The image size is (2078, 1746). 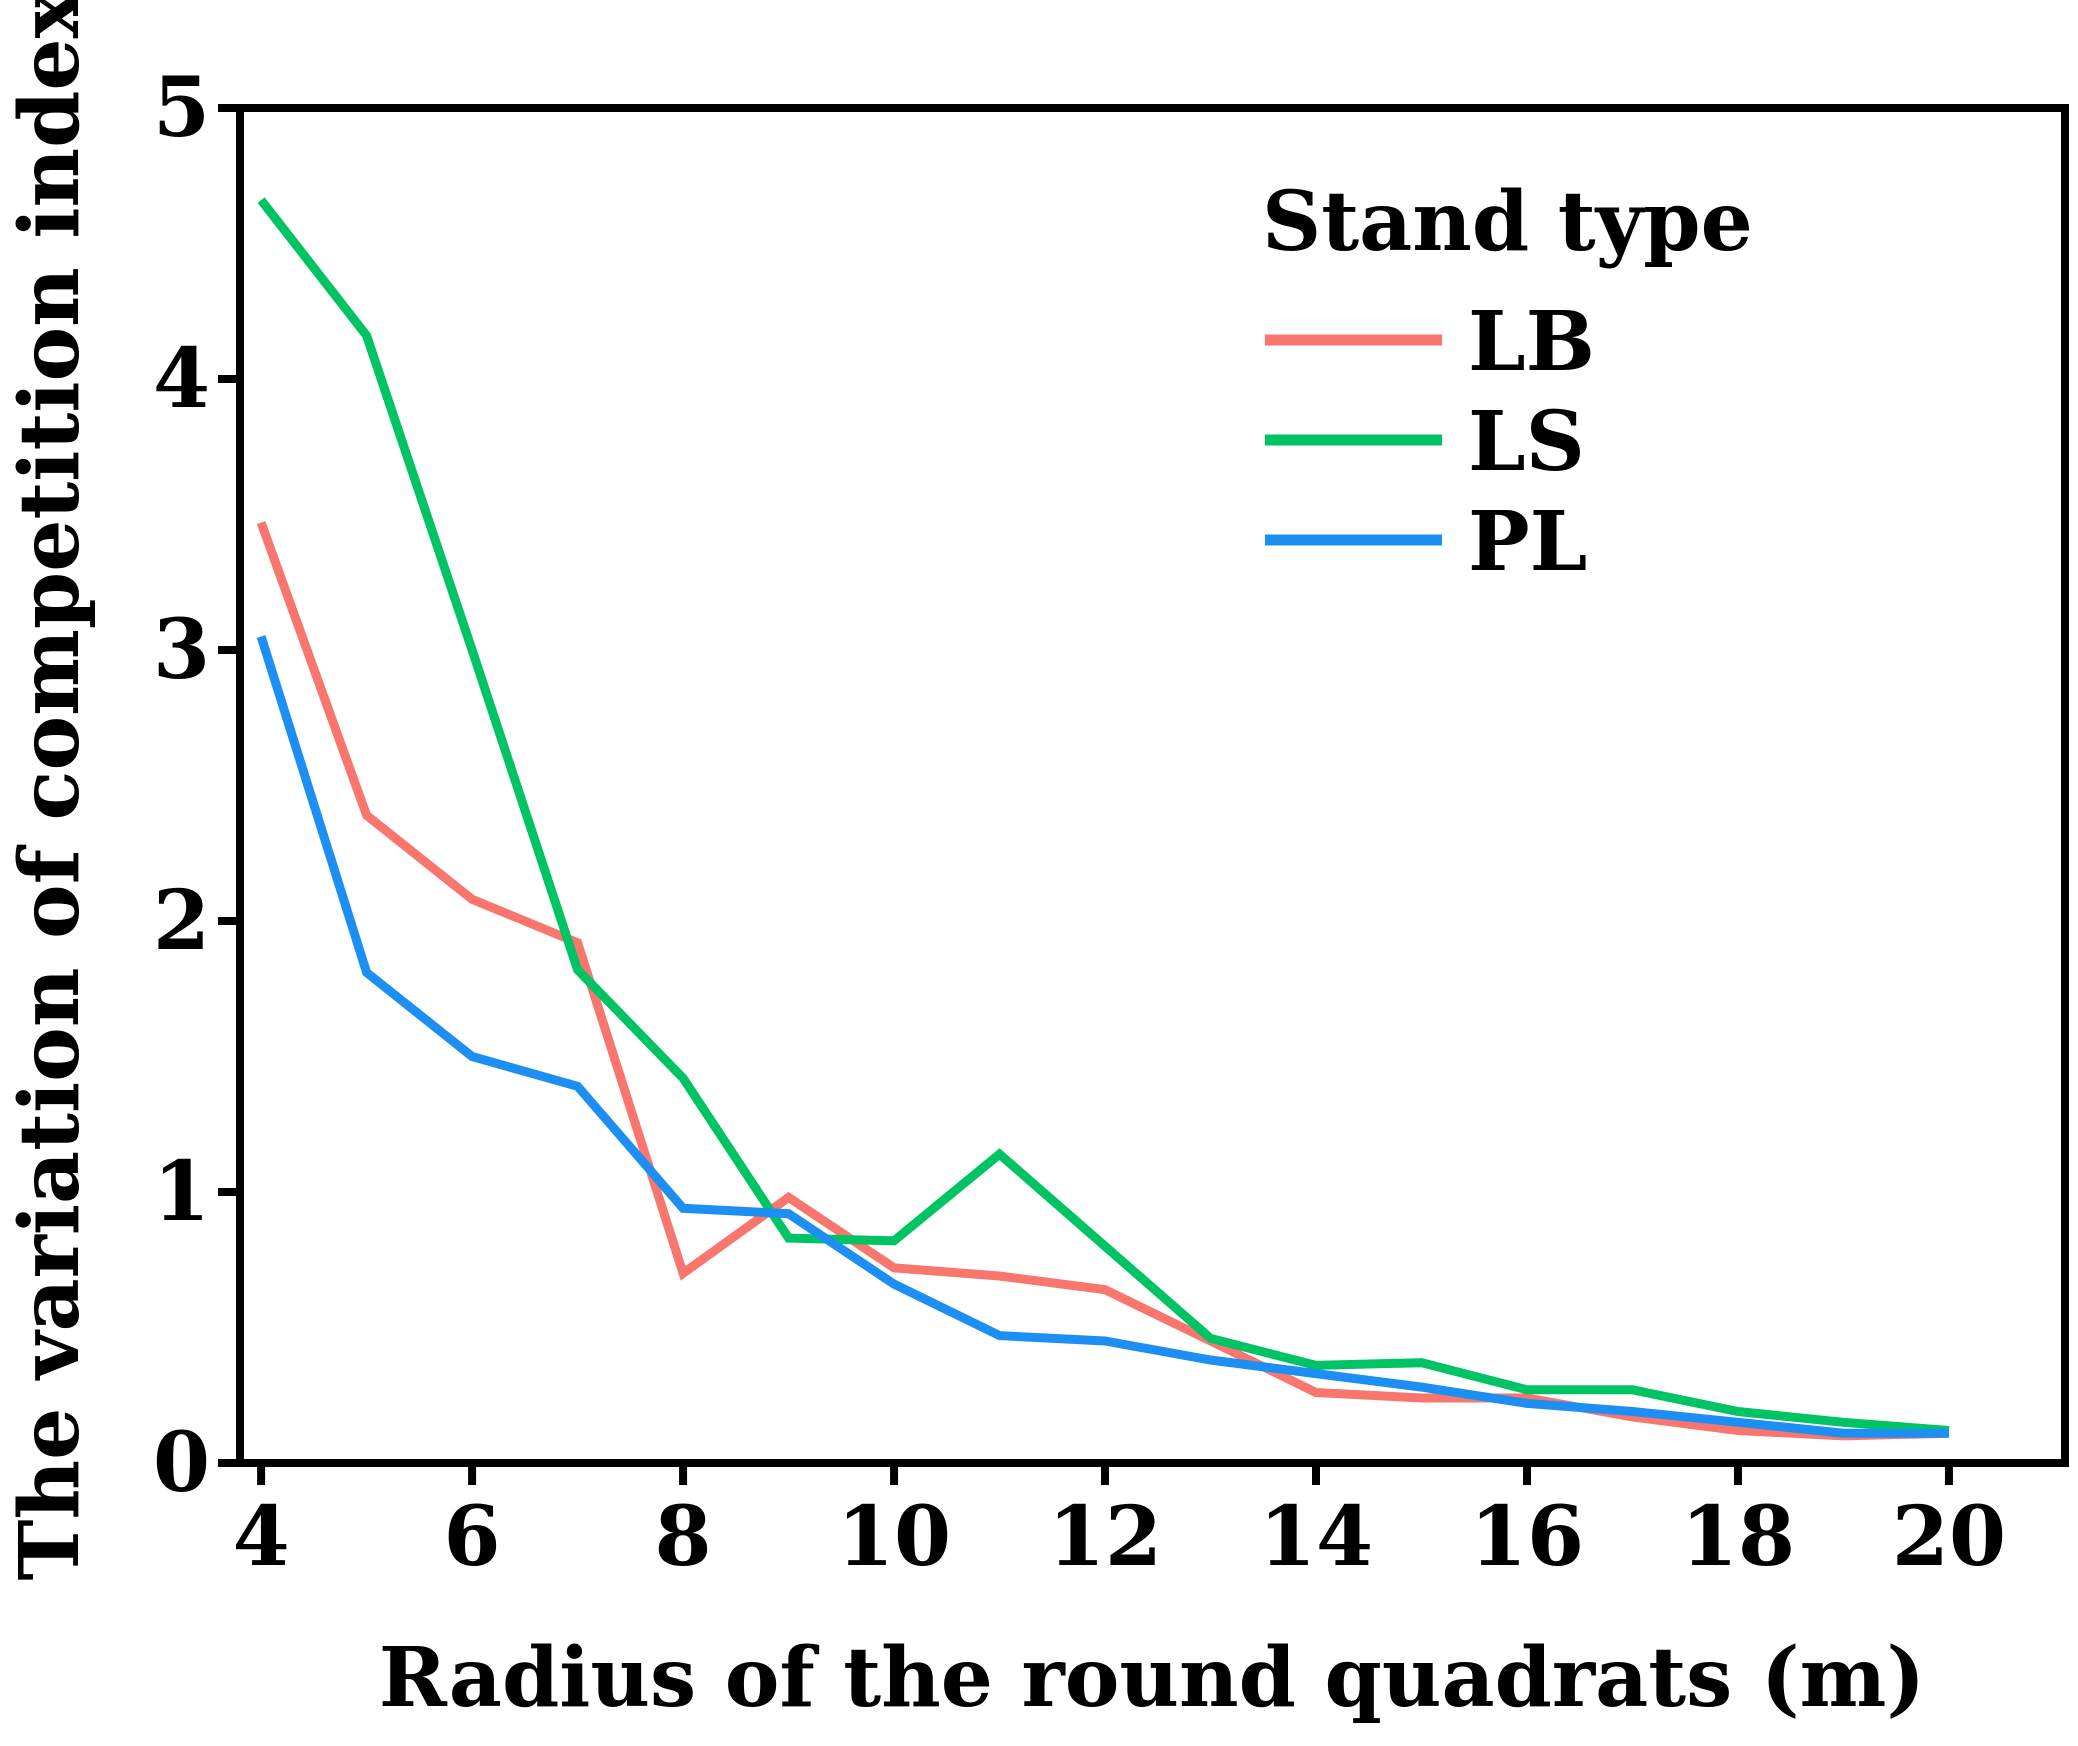 I want to click on x-tick-label: 18, so click(x=1738, y=1537).